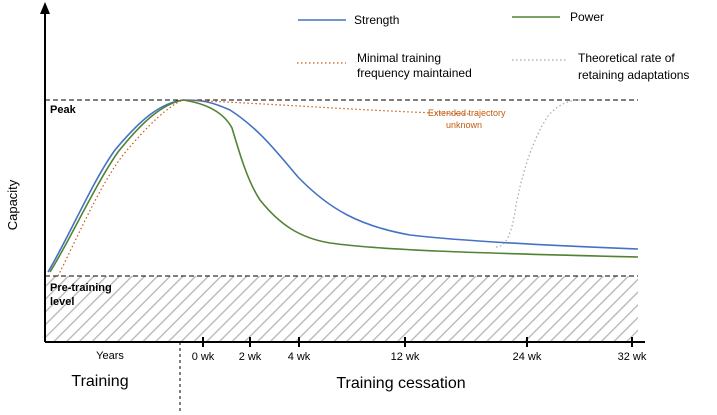  I want to click on x-phase-label: Years, so click(110, 356).